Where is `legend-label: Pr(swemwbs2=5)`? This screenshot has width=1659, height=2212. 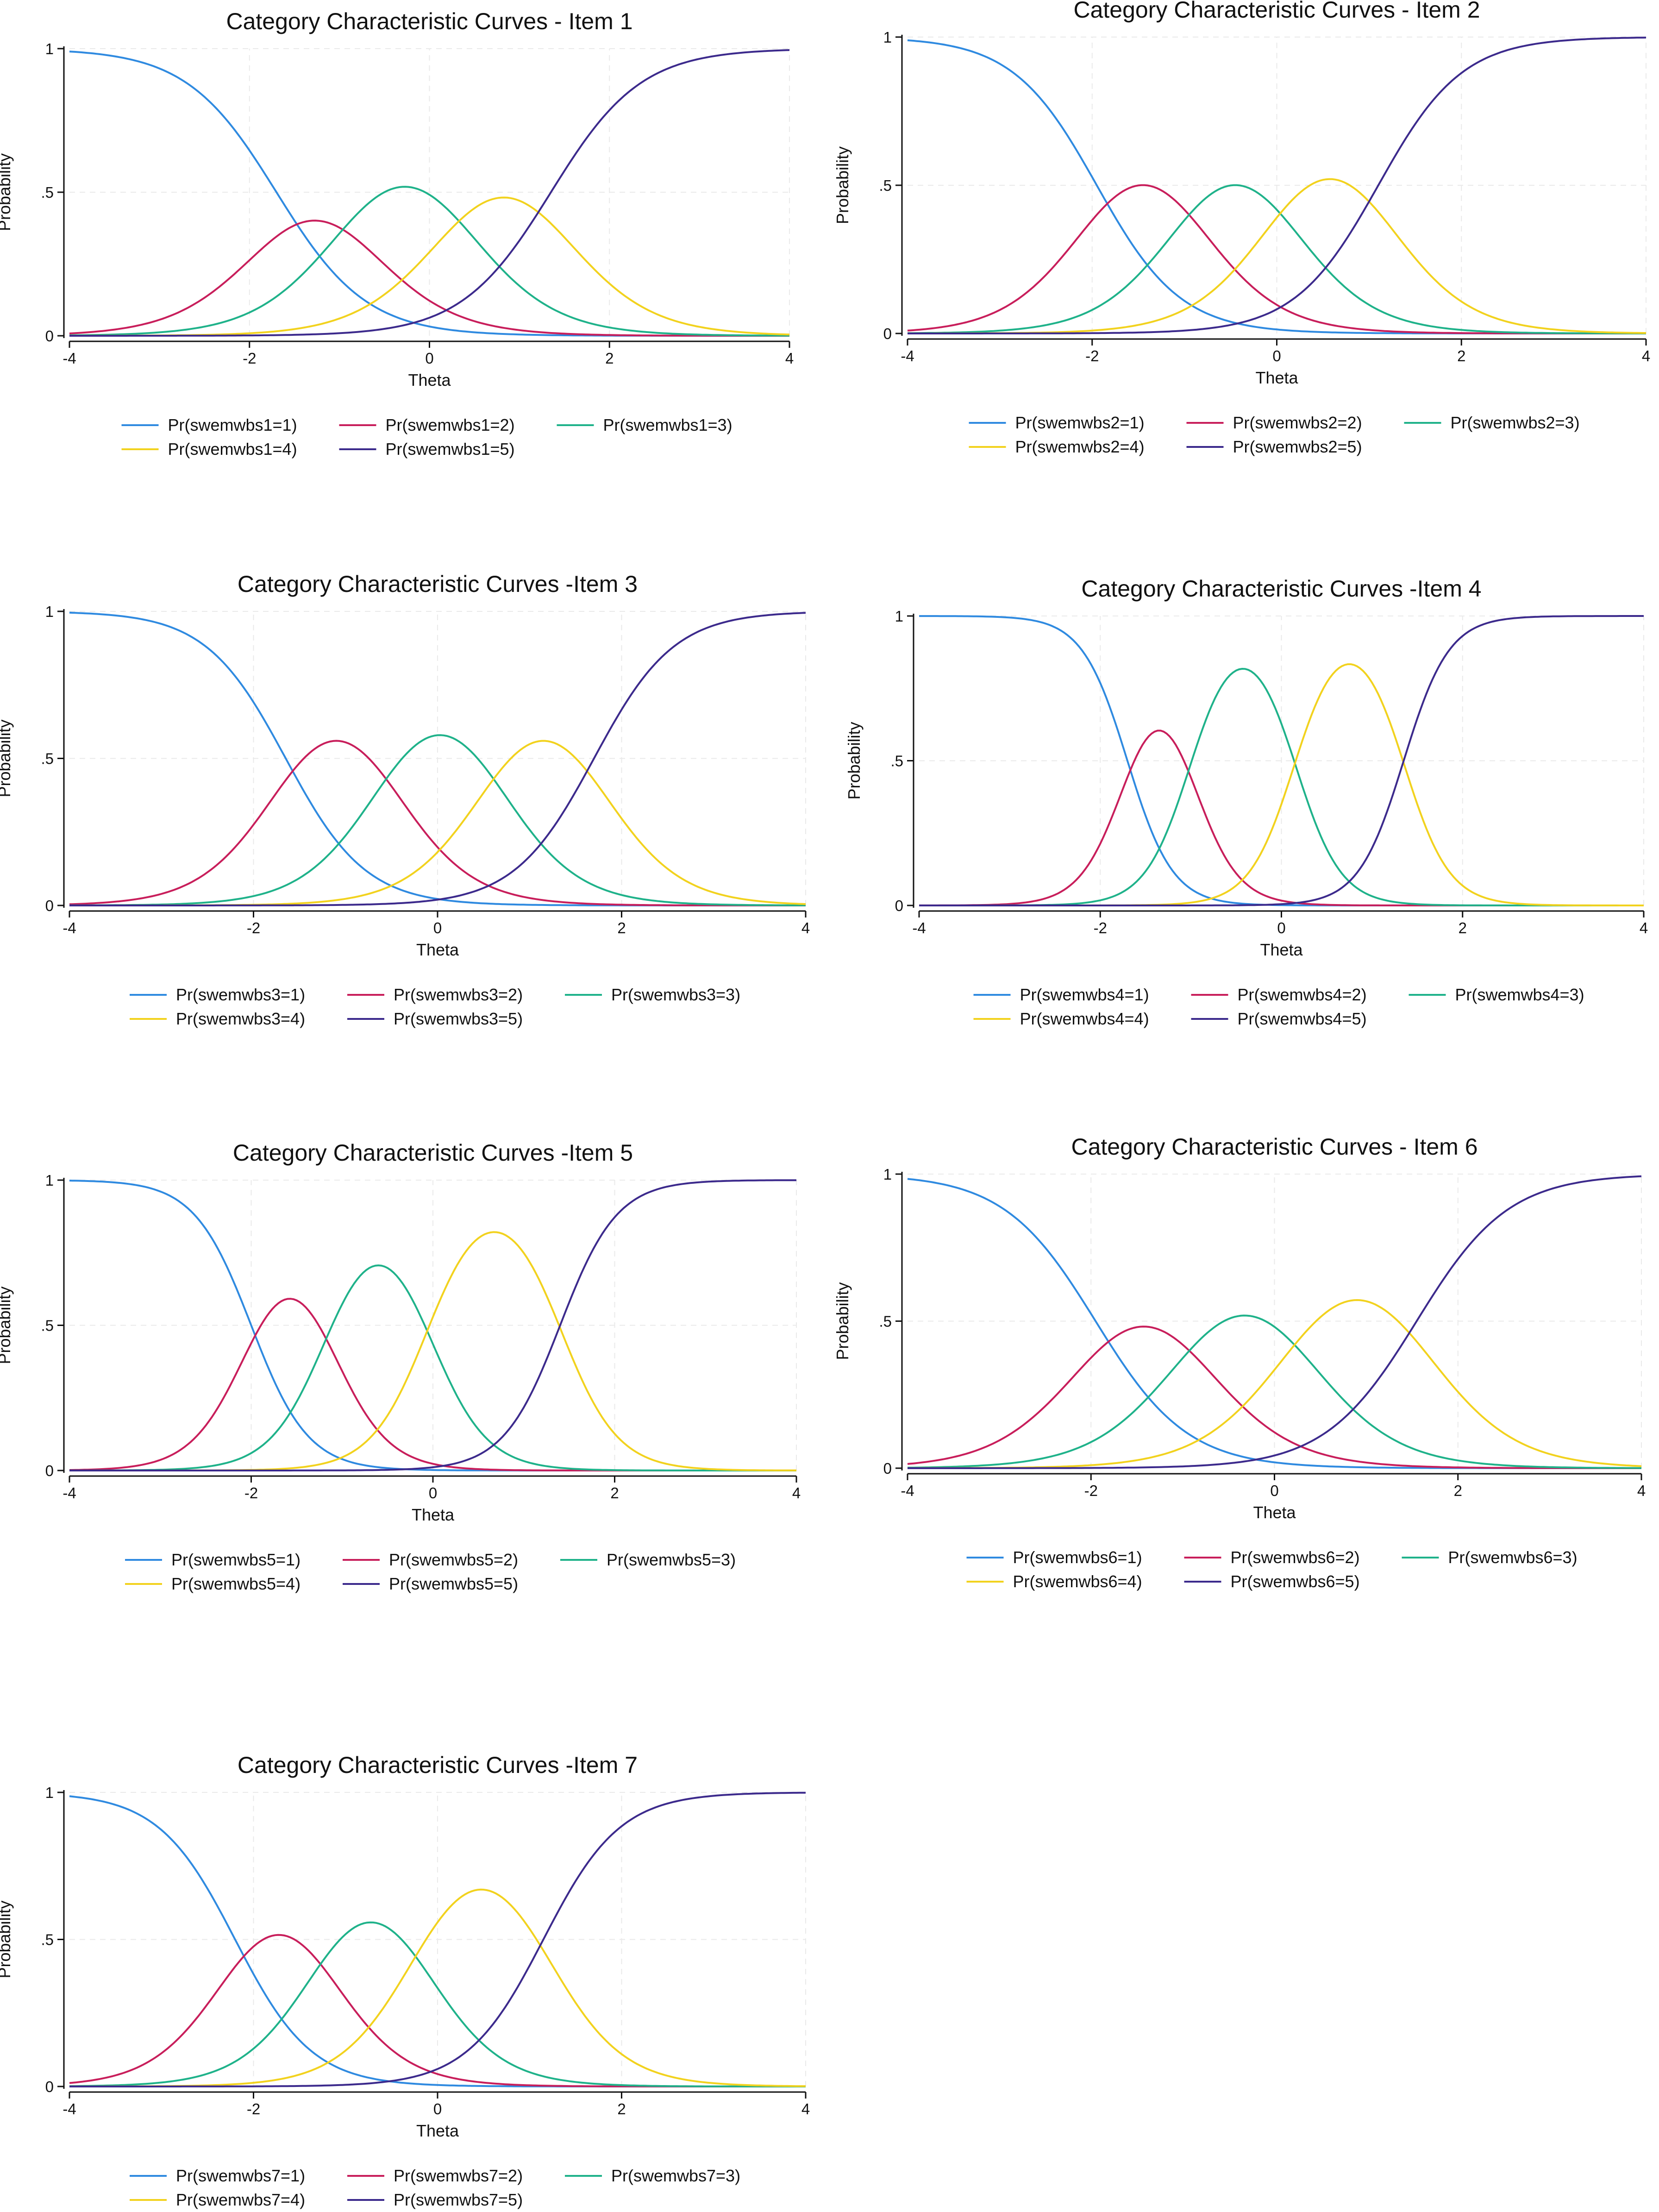 legend-label: Pr(swemwbs2=5) is located at coordinates (1298, 447).